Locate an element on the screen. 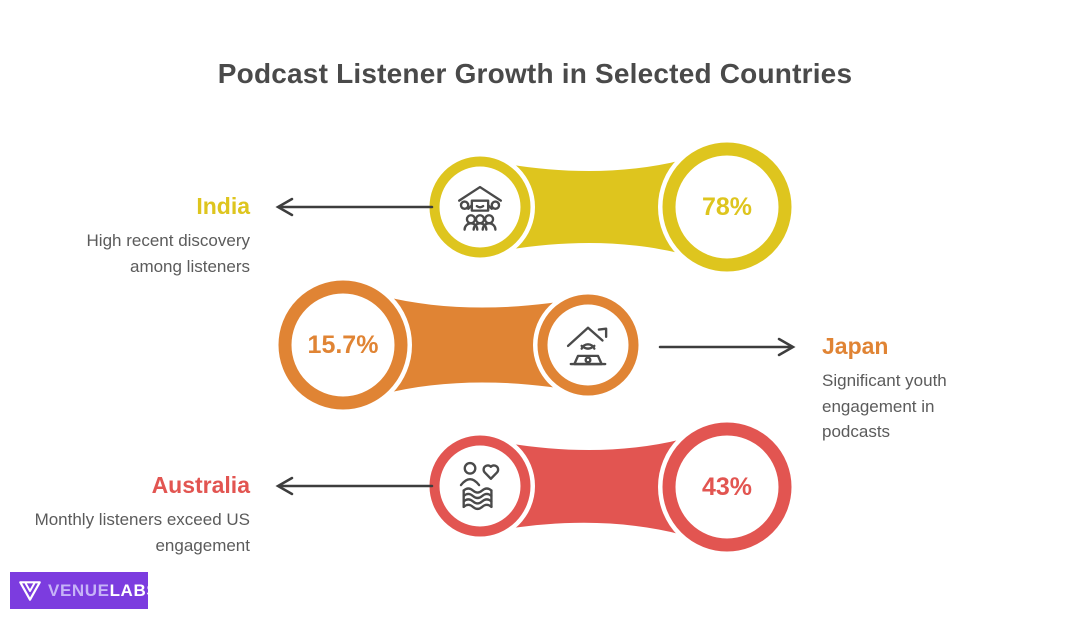  logo-text-labs: LABS is located at coordinates (134, 590).